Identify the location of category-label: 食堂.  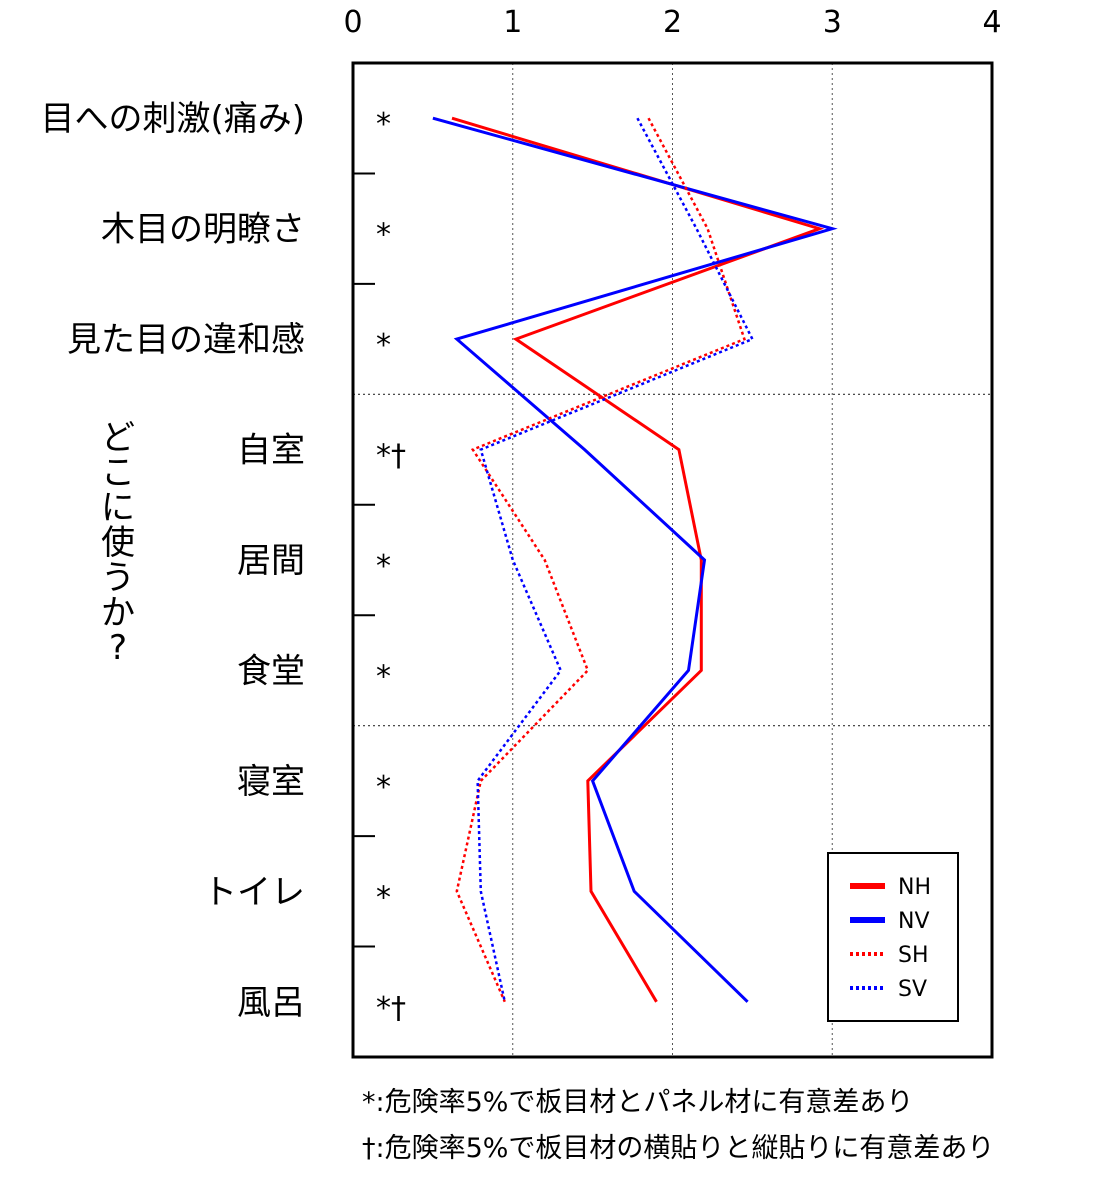
(271, 671).